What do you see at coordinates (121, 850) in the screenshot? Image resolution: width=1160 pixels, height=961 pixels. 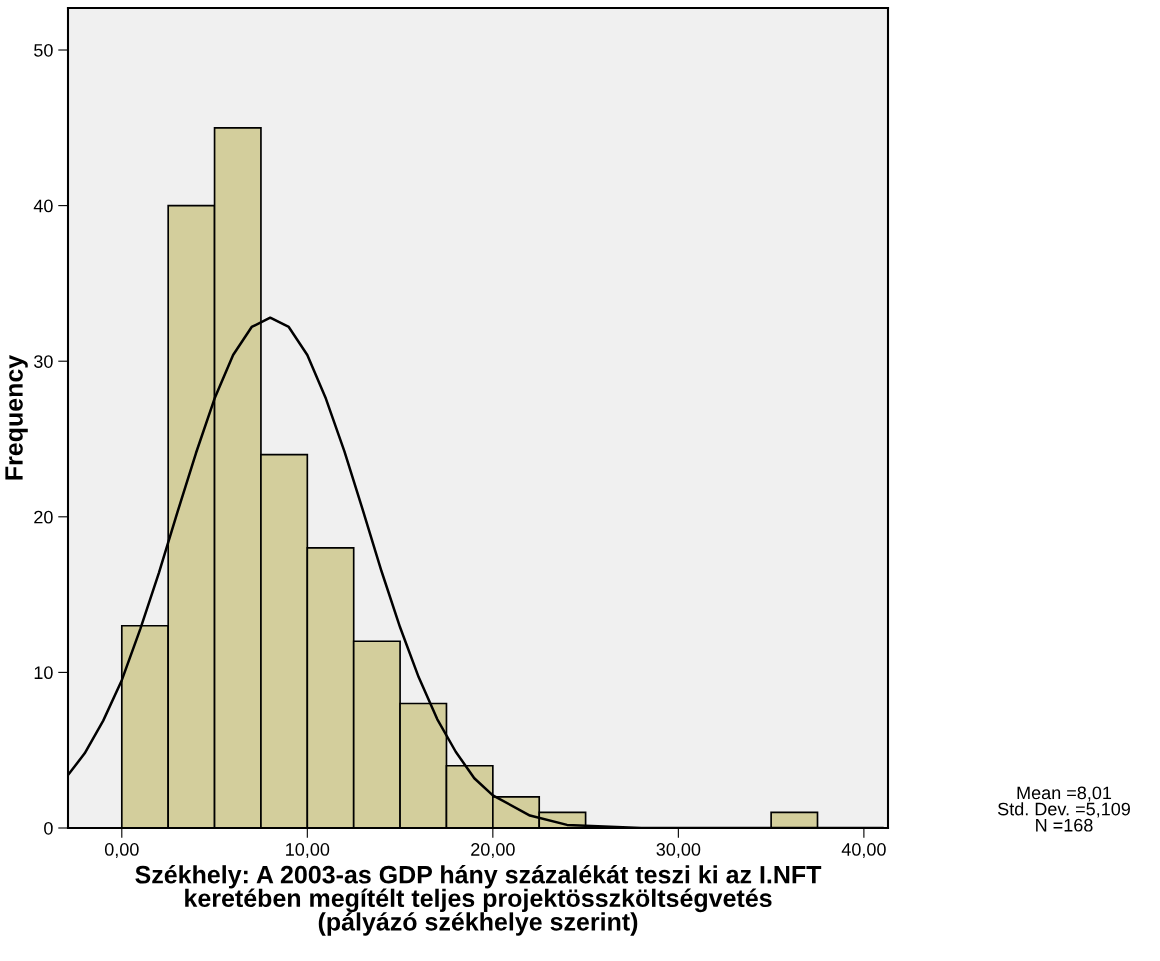 I see `x-tick-label: 0,00` at bounding box center [121, 850].